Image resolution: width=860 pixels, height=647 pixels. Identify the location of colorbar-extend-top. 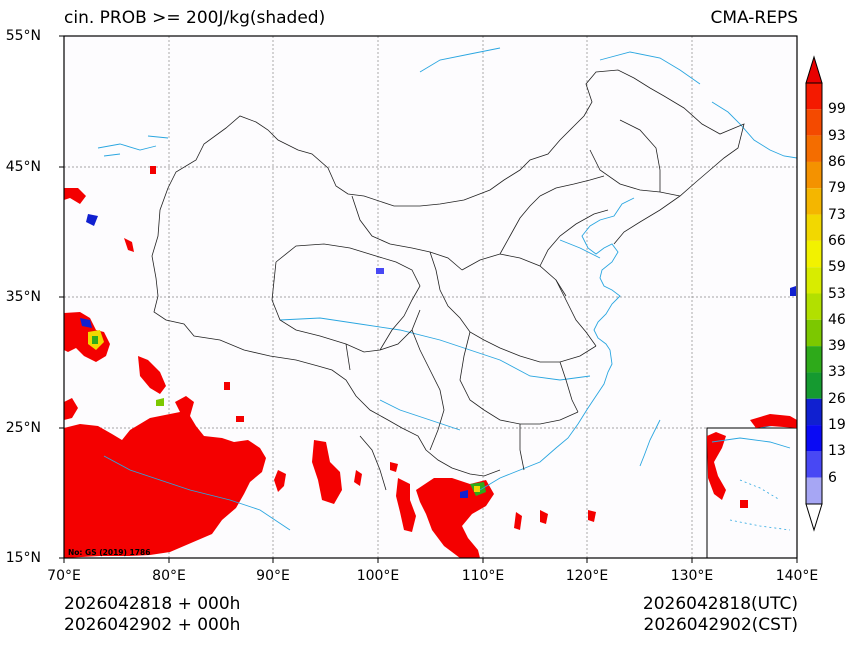
(814, 69).